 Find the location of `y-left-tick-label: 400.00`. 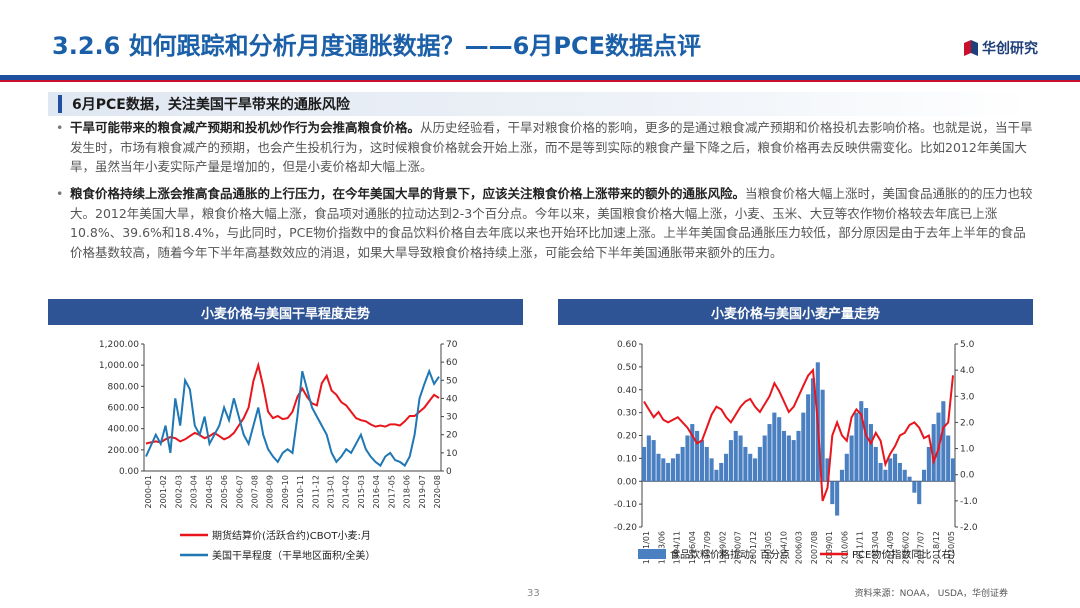

y-left-tick-label: 400.00 is located at coordinates (124, 430).